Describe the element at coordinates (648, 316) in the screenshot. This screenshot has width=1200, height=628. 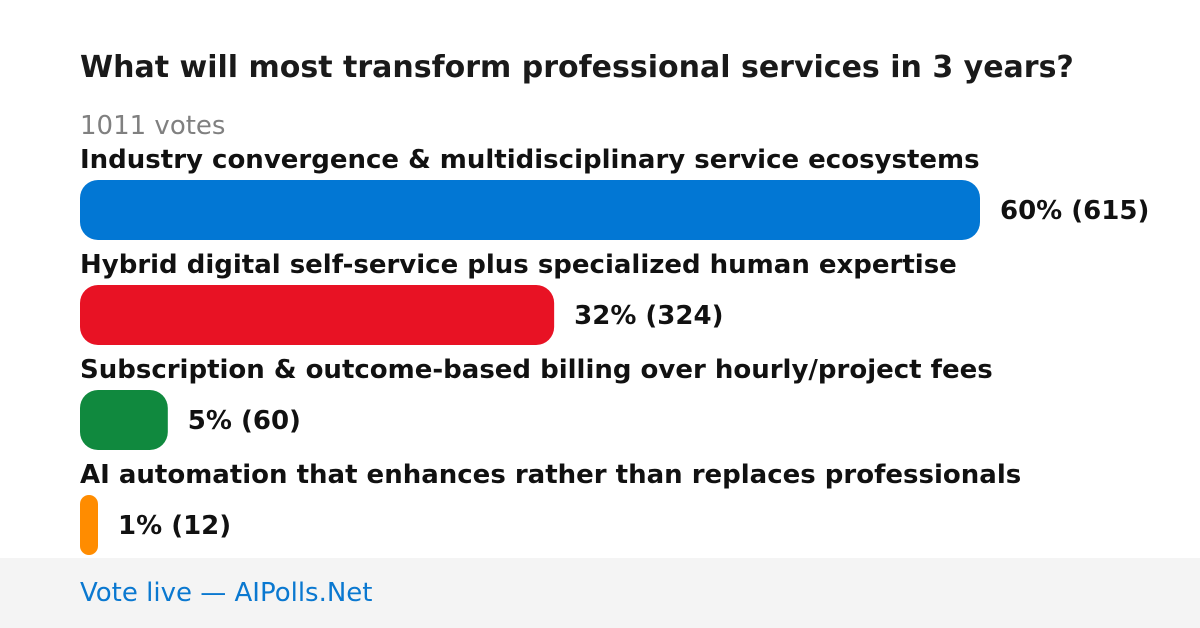
I see `option-value-label: 32% (324)` at that location.